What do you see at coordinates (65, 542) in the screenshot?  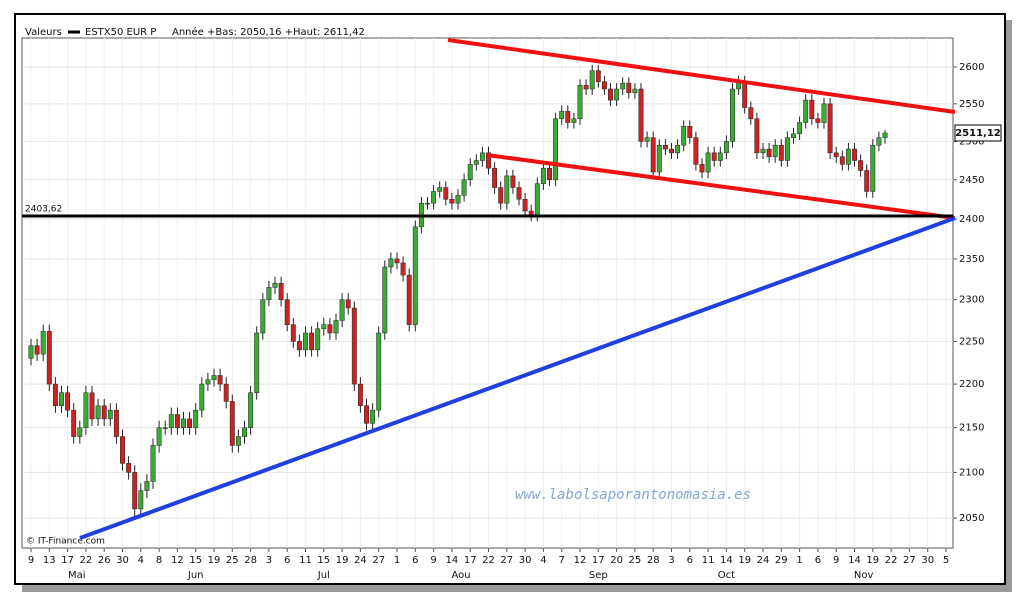 I see `source: © IT-Finance.com` at bounding box center [65, 542].